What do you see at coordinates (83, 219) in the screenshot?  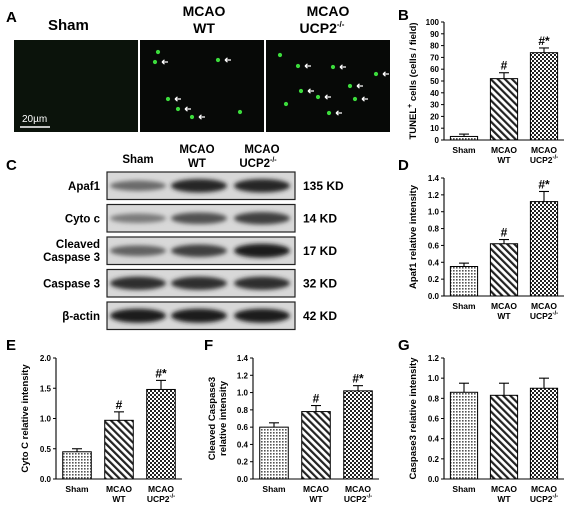 I see `blot-protein-label: Cyto c` at bounding box center [83, 219].